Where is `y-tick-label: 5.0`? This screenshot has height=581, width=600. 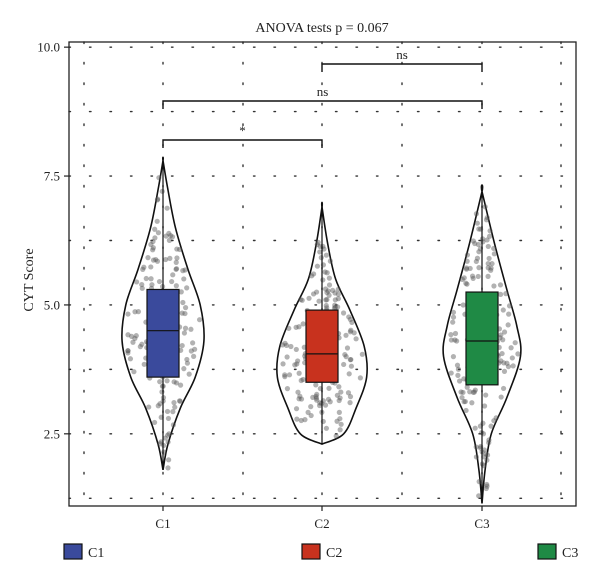
y-tick-label: 5.0 is located at coordinates (52, 304).